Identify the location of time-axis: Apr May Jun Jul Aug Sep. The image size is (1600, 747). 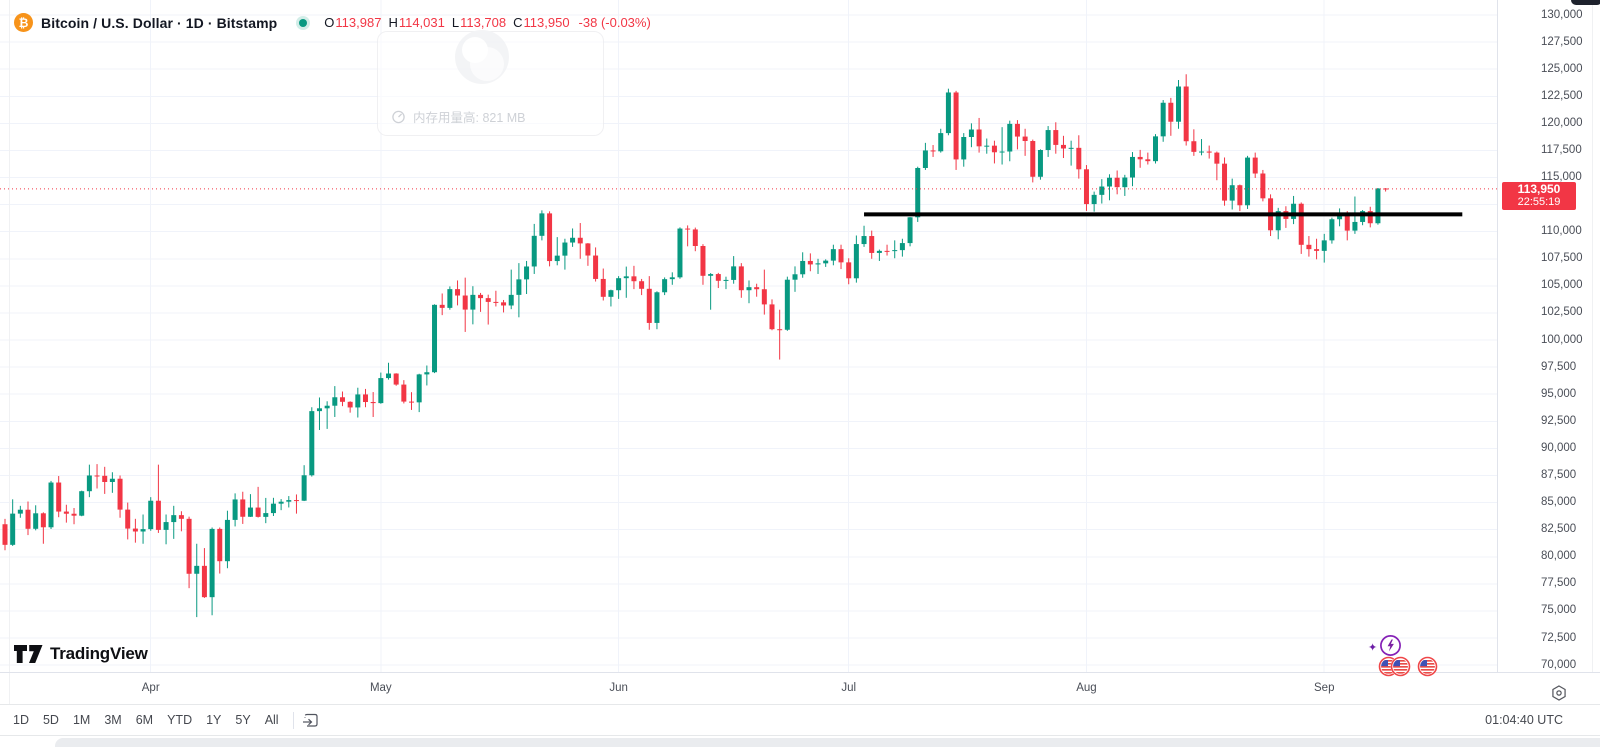
(748, 688).